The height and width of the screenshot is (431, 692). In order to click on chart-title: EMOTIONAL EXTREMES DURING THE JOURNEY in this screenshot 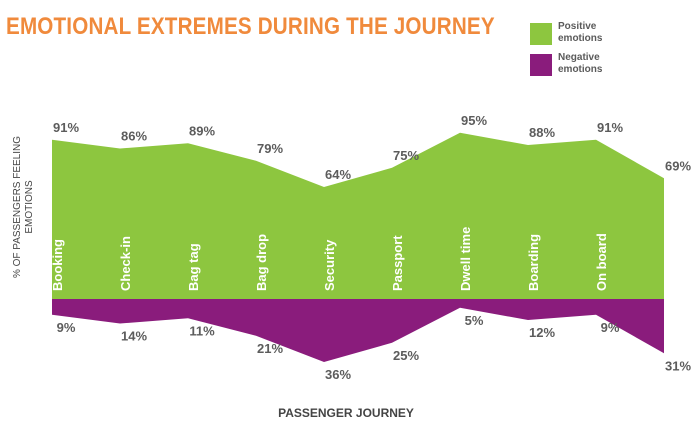, I will do `click(250, 26)`.